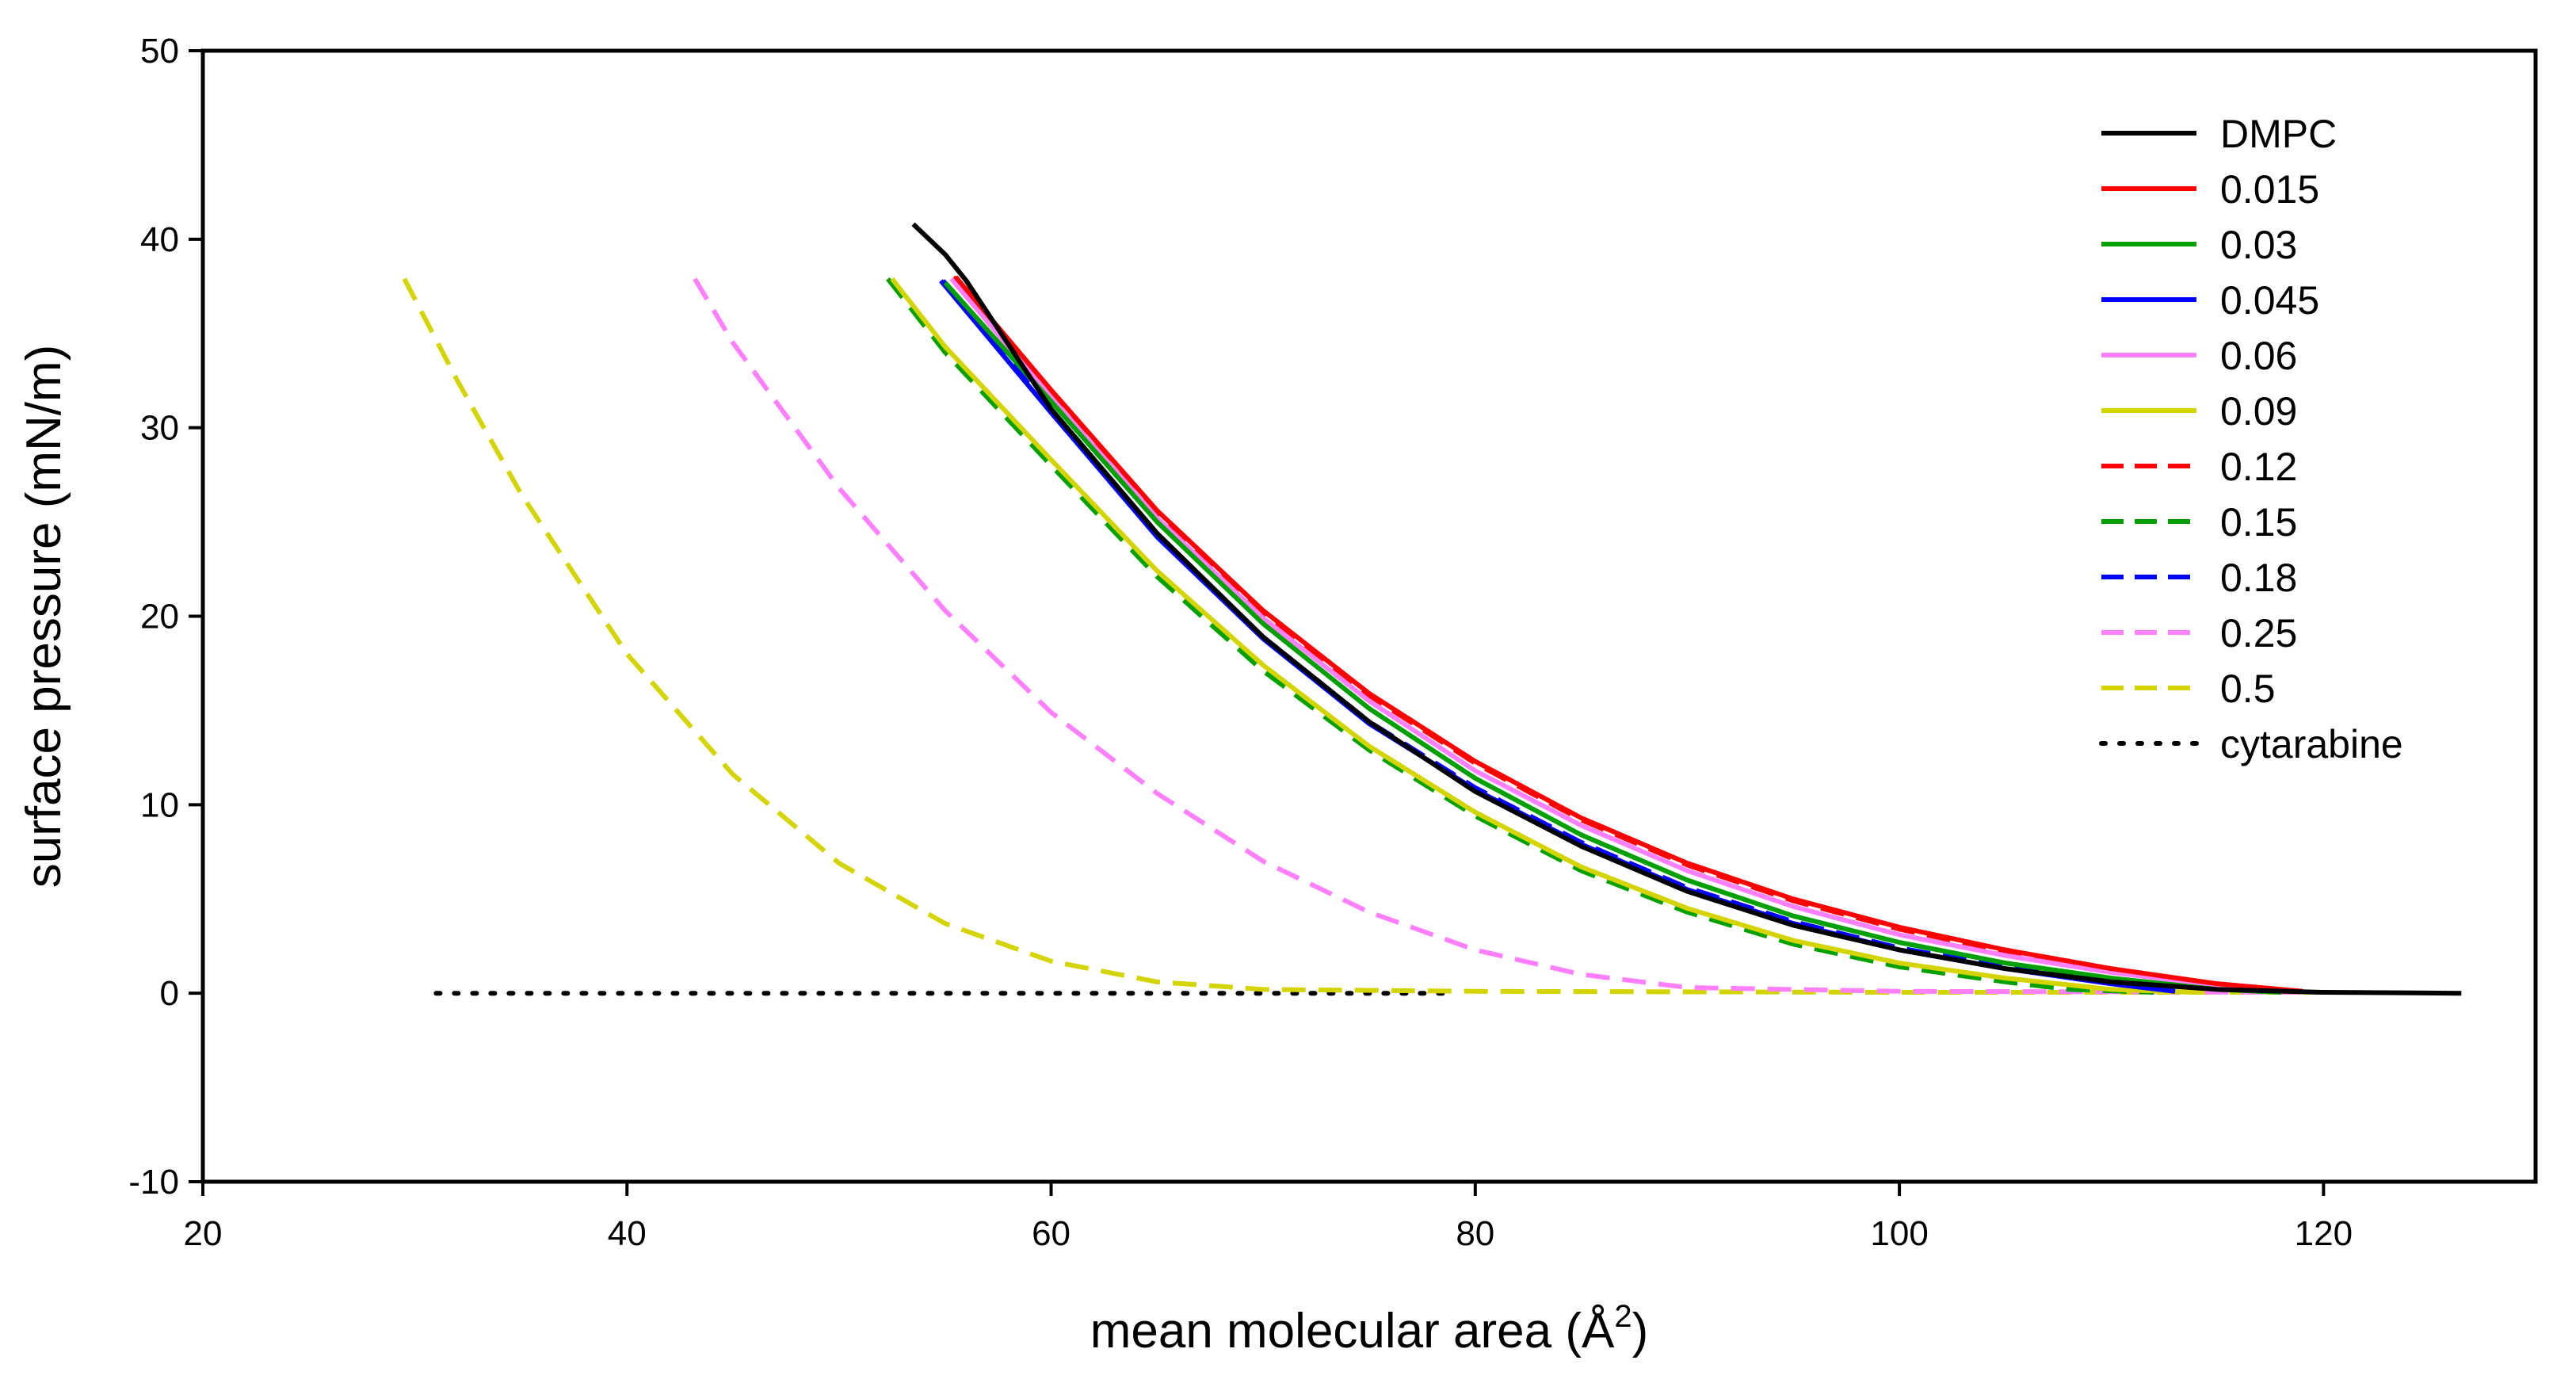  I want to click on y-tick-label: 20, so click(159, 617).